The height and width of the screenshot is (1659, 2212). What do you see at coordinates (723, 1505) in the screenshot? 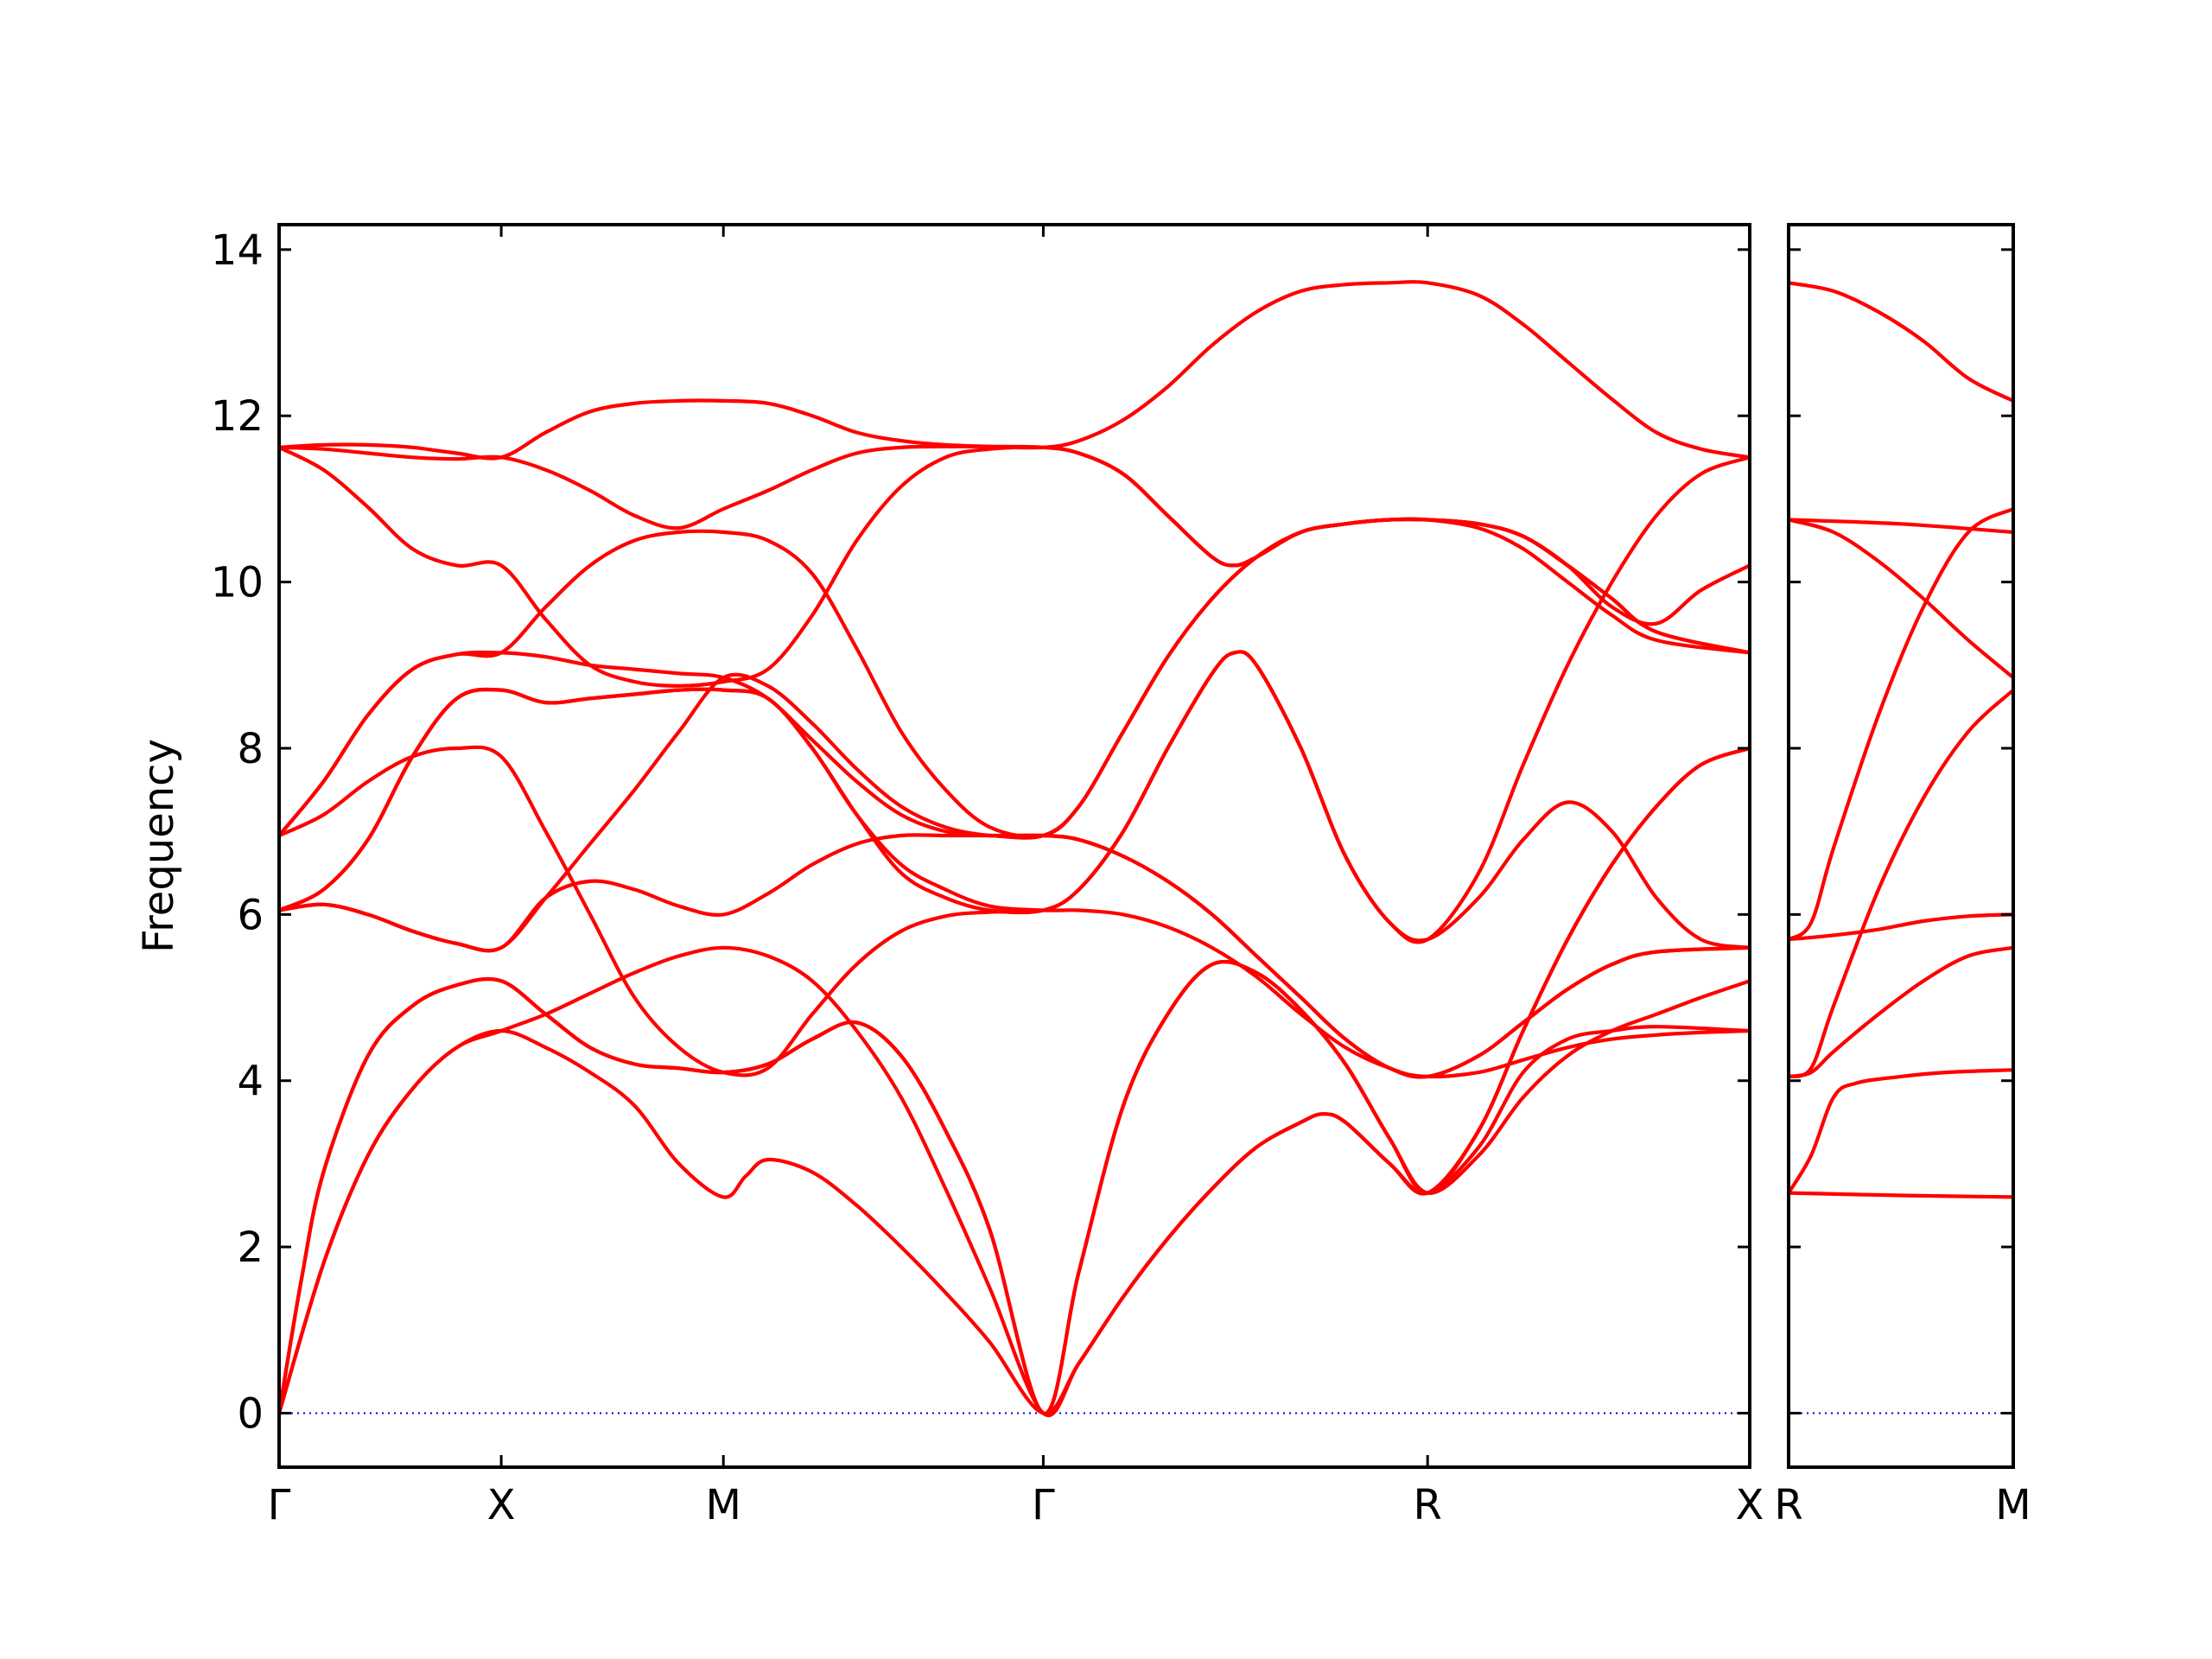
I see `x-tick-label-3: M` at bounding box center [723, 1505].